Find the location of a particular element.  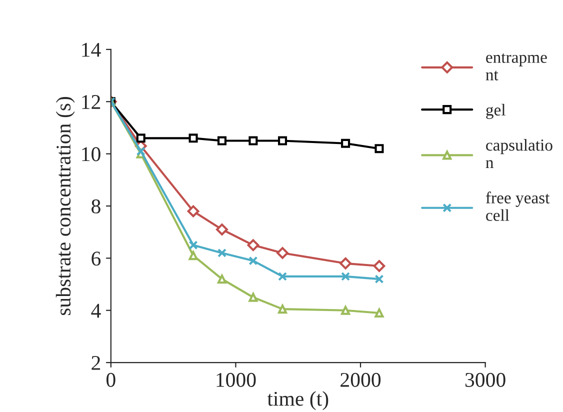

x-tick-label: 2000 is located at coordinates (360, 379).